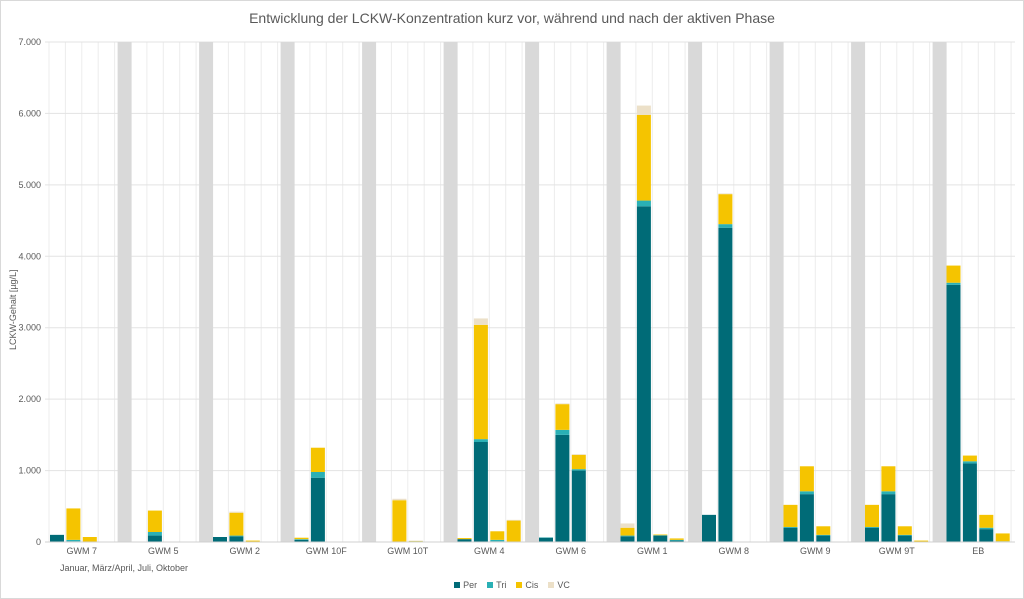 The image size is (1024, 599). I want to click on legend: Per Tri Cis VC, so click(512, 585).